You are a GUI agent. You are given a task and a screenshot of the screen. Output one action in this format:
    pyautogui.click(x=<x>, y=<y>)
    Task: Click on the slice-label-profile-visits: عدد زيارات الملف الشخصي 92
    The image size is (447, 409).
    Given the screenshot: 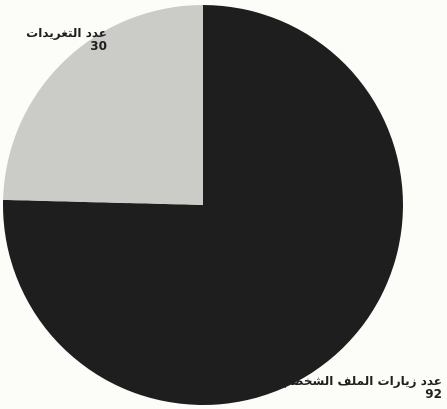 What is the action you would take?
    pyautogui.click(x=361, y=388)
    